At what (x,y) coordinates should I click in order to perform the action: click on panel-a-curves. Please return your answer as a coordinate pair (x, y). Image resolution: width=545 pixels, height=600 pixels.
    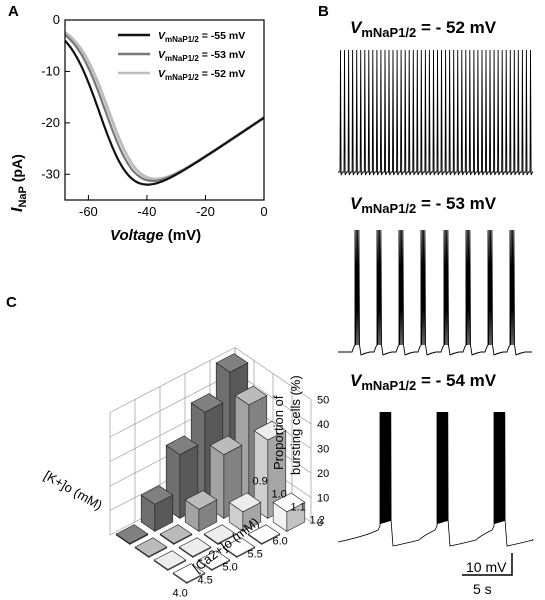
    Looking at the image, I should click on (164, 108).